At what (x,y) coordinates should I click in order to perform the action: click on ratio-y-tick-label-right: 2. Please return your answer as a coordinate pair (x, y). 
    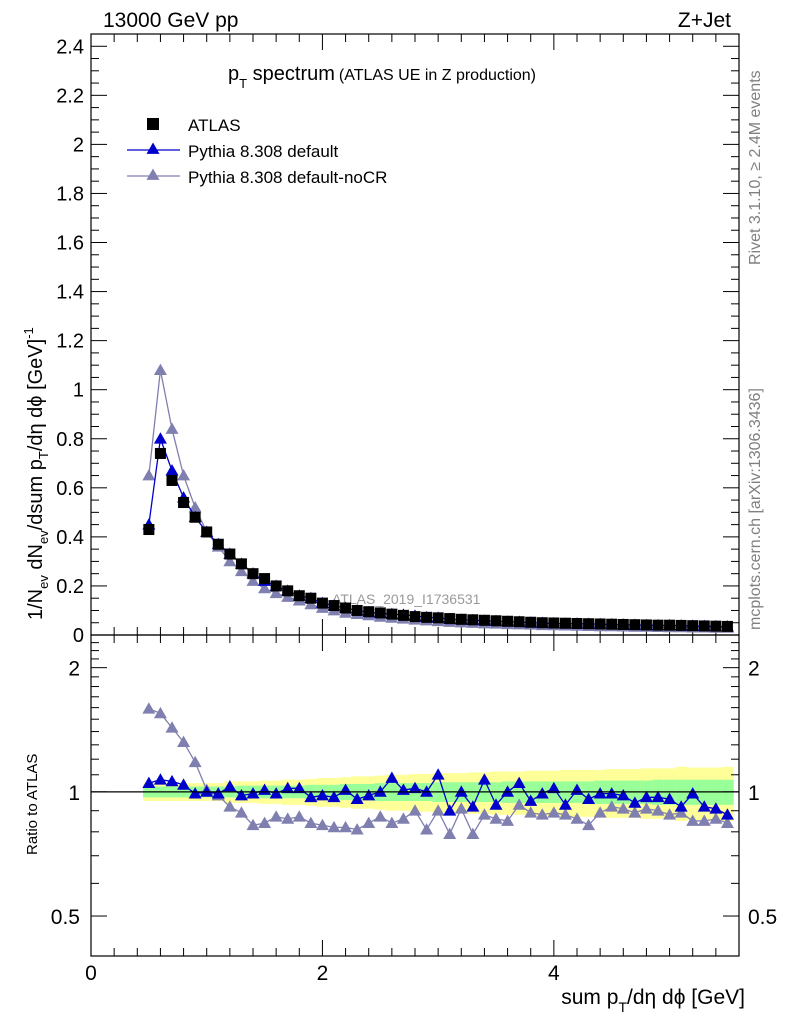
    Looking at the image, I should click on (754, 669).